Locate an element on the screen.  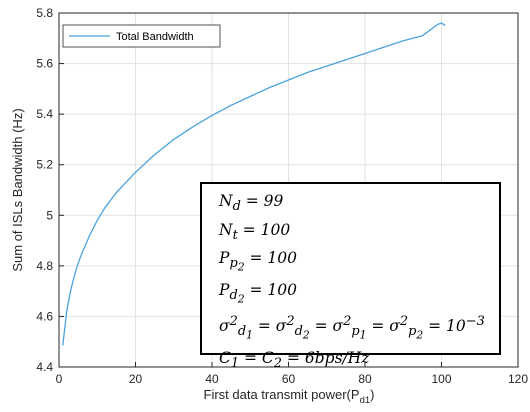
x-tick-label: 20 is located at coordinates (136, 379).